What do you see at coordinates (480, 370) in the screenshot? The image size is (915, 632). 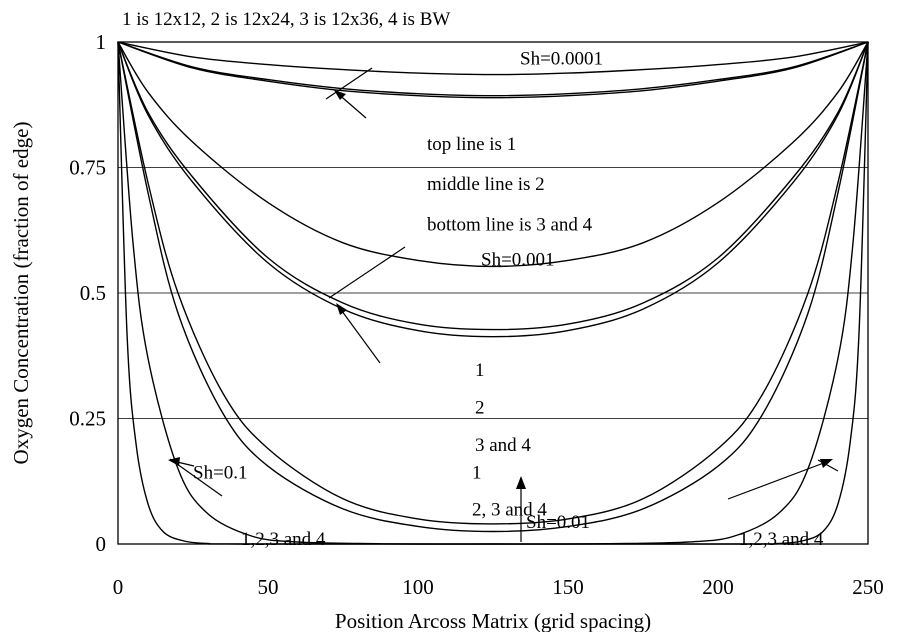 I see `annotation-6: 1` at bounding box center [480, 370].